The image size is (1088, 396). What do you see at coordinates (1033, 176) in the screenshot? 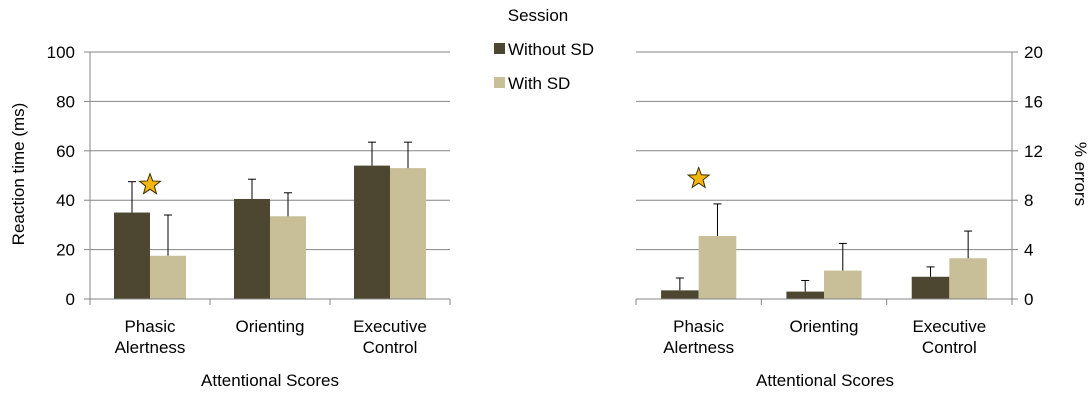
I see `right-y-tick-labels: 0 4 8 12 16 20` at bounding box center [1033, 176].